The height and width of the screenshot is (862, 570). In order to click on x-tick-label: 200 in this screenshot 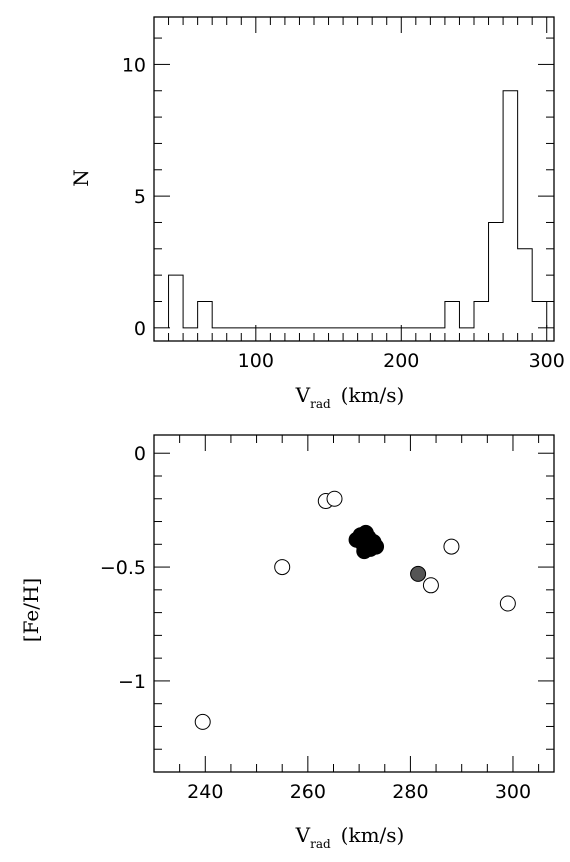, I will do `click(401, 361)`.